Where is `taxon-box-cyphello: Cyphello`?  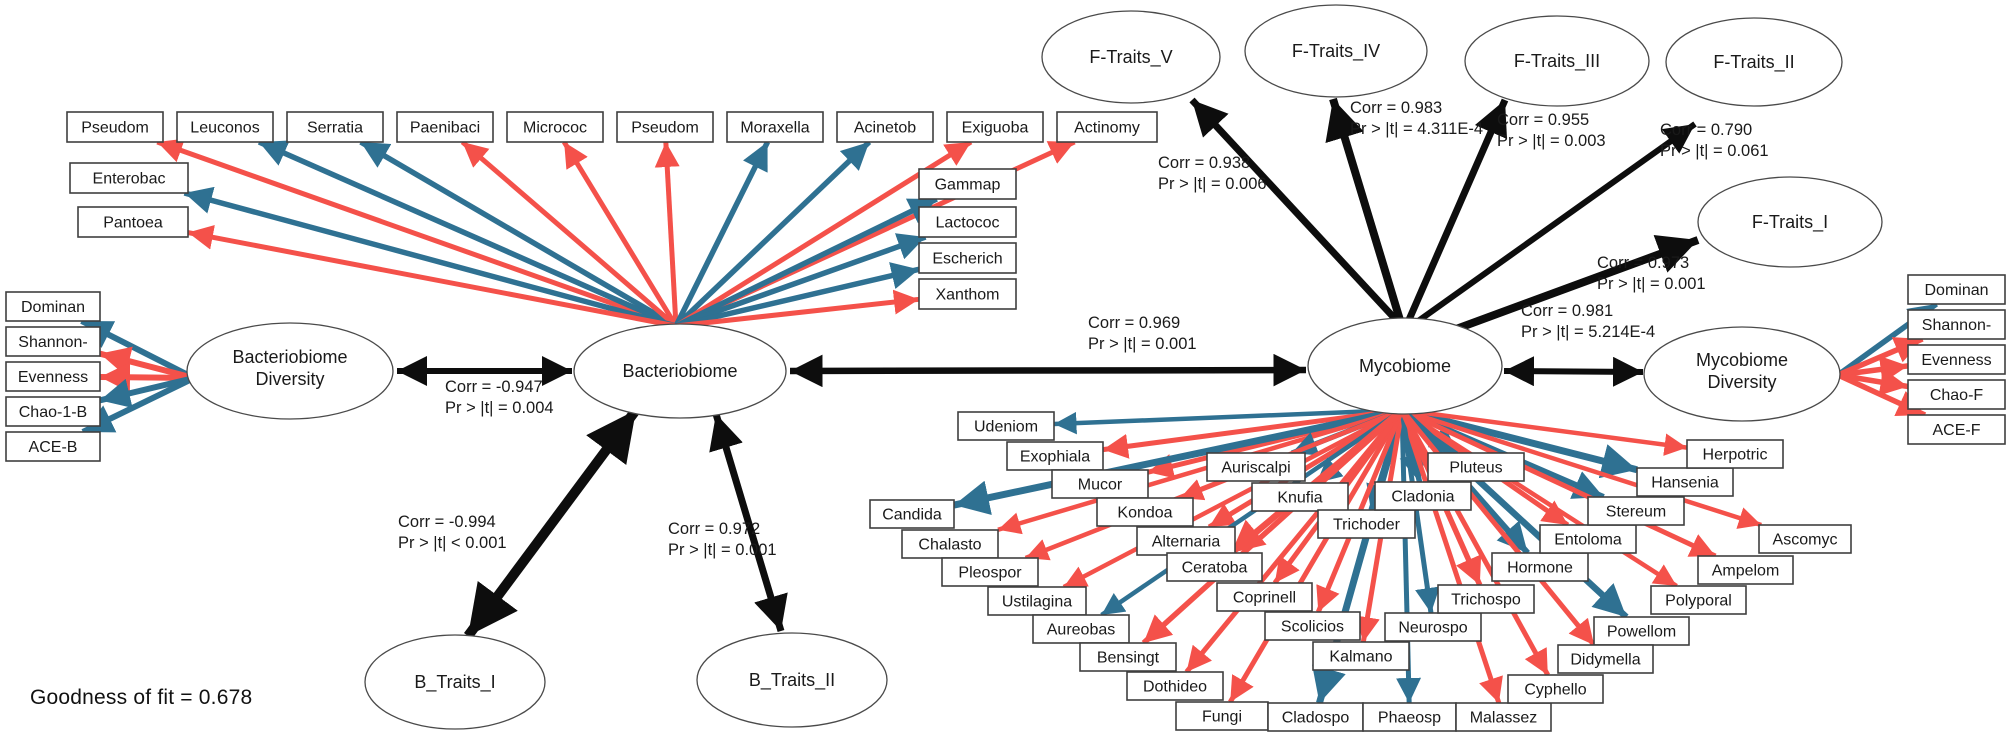 taxon-box-cyphello: Cyphello is located at coordinates (1555, 689).